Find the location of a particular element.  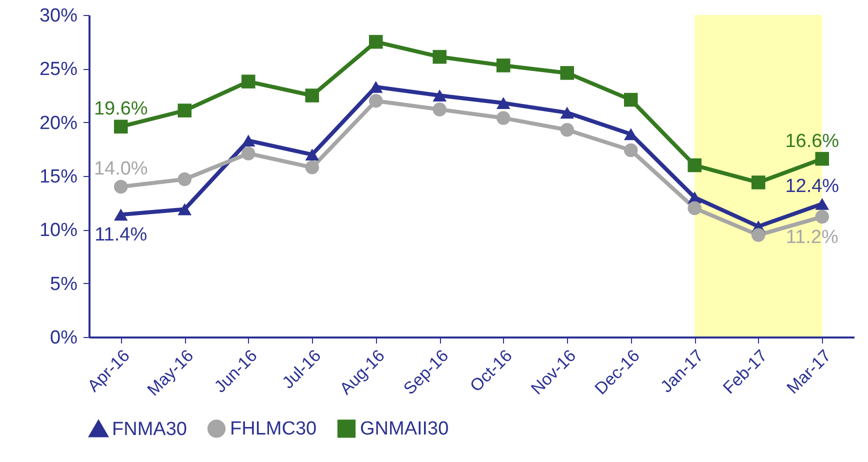

y-tick-label: 5% is located at coordinates (64, 284).